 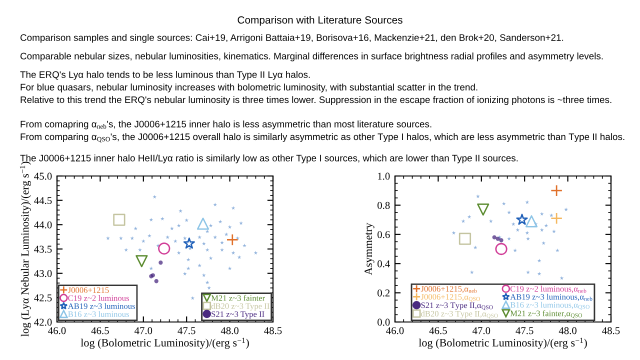 What do you see at coordinates (546, 314) in the screenshot?
I see `legend-label: M21 z~3 fainter,α$_{QSO}$` at bounding box center [546, 314].